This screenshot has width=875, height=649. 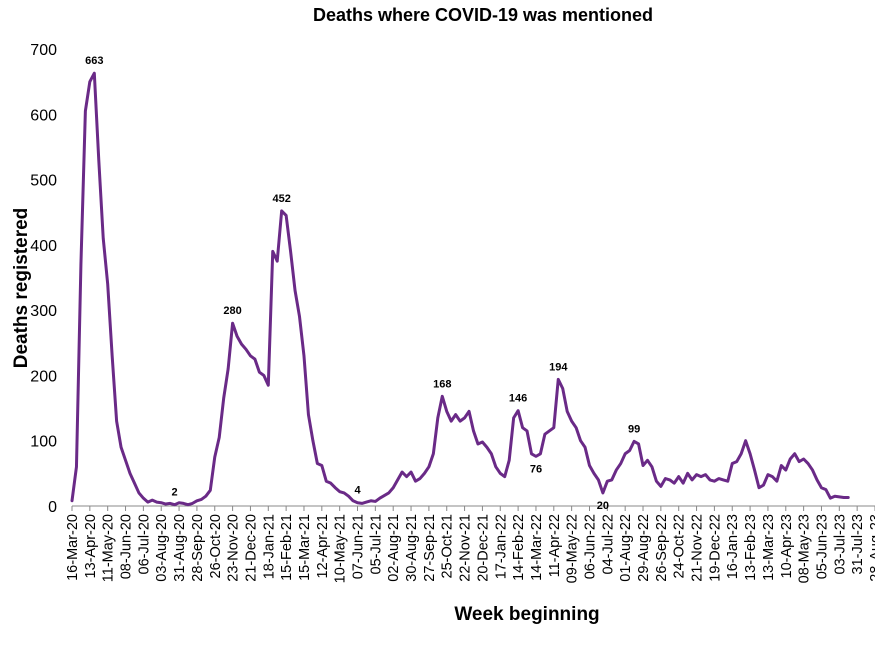 What do you see at coordinates (634, 429) in the screenshot?
I see `data-label: 99` at bounding box center [634, 429].